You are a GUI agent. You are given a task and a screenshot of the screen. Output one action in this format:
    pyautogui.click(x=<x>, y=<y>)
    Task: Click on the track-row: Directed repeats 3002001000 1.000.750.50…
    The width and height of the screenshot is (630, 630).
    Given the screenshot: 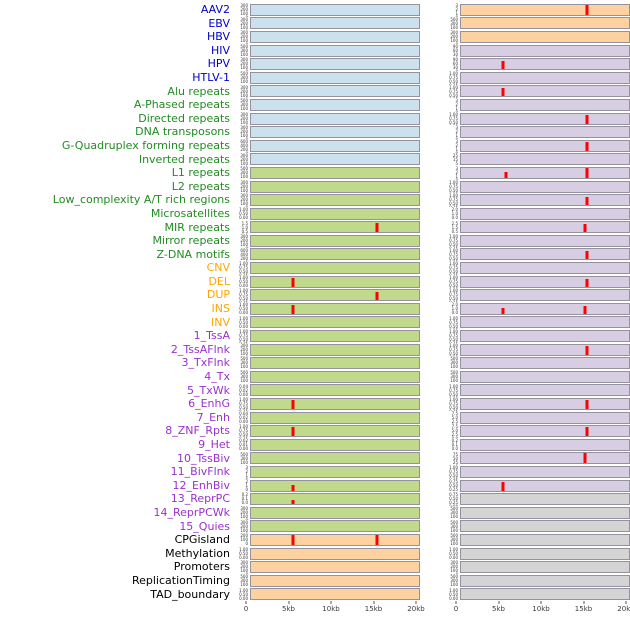 What is the action you would take?
    pyautogui.click(x=315, y=118)
    